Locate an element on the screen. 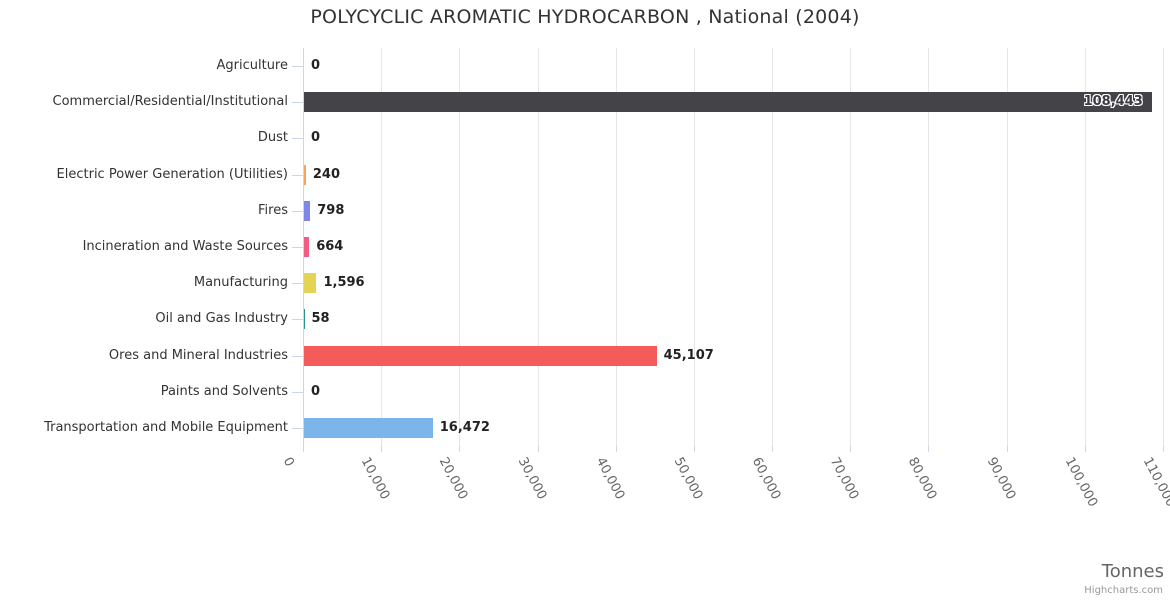 Image resolution: width=1170 pixels, height=600 pixels. bar-value-label: 58 is located at coordinates (320, 319).